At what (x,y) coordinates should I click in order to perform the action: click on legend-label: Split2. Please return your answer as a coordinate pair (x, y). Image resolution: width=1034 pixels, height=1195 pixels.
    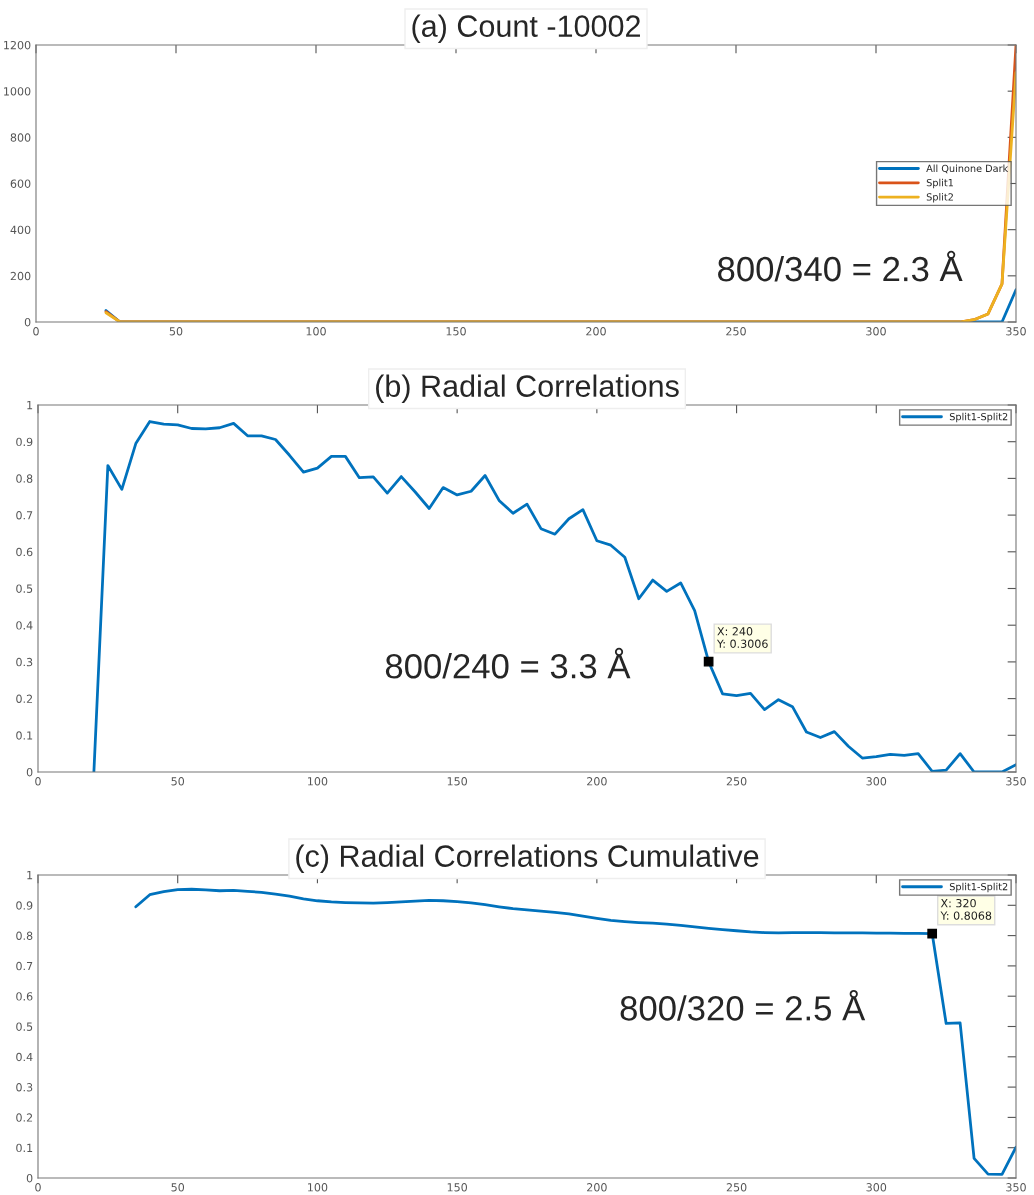
    Looking at the image, I should click on (939, 198).